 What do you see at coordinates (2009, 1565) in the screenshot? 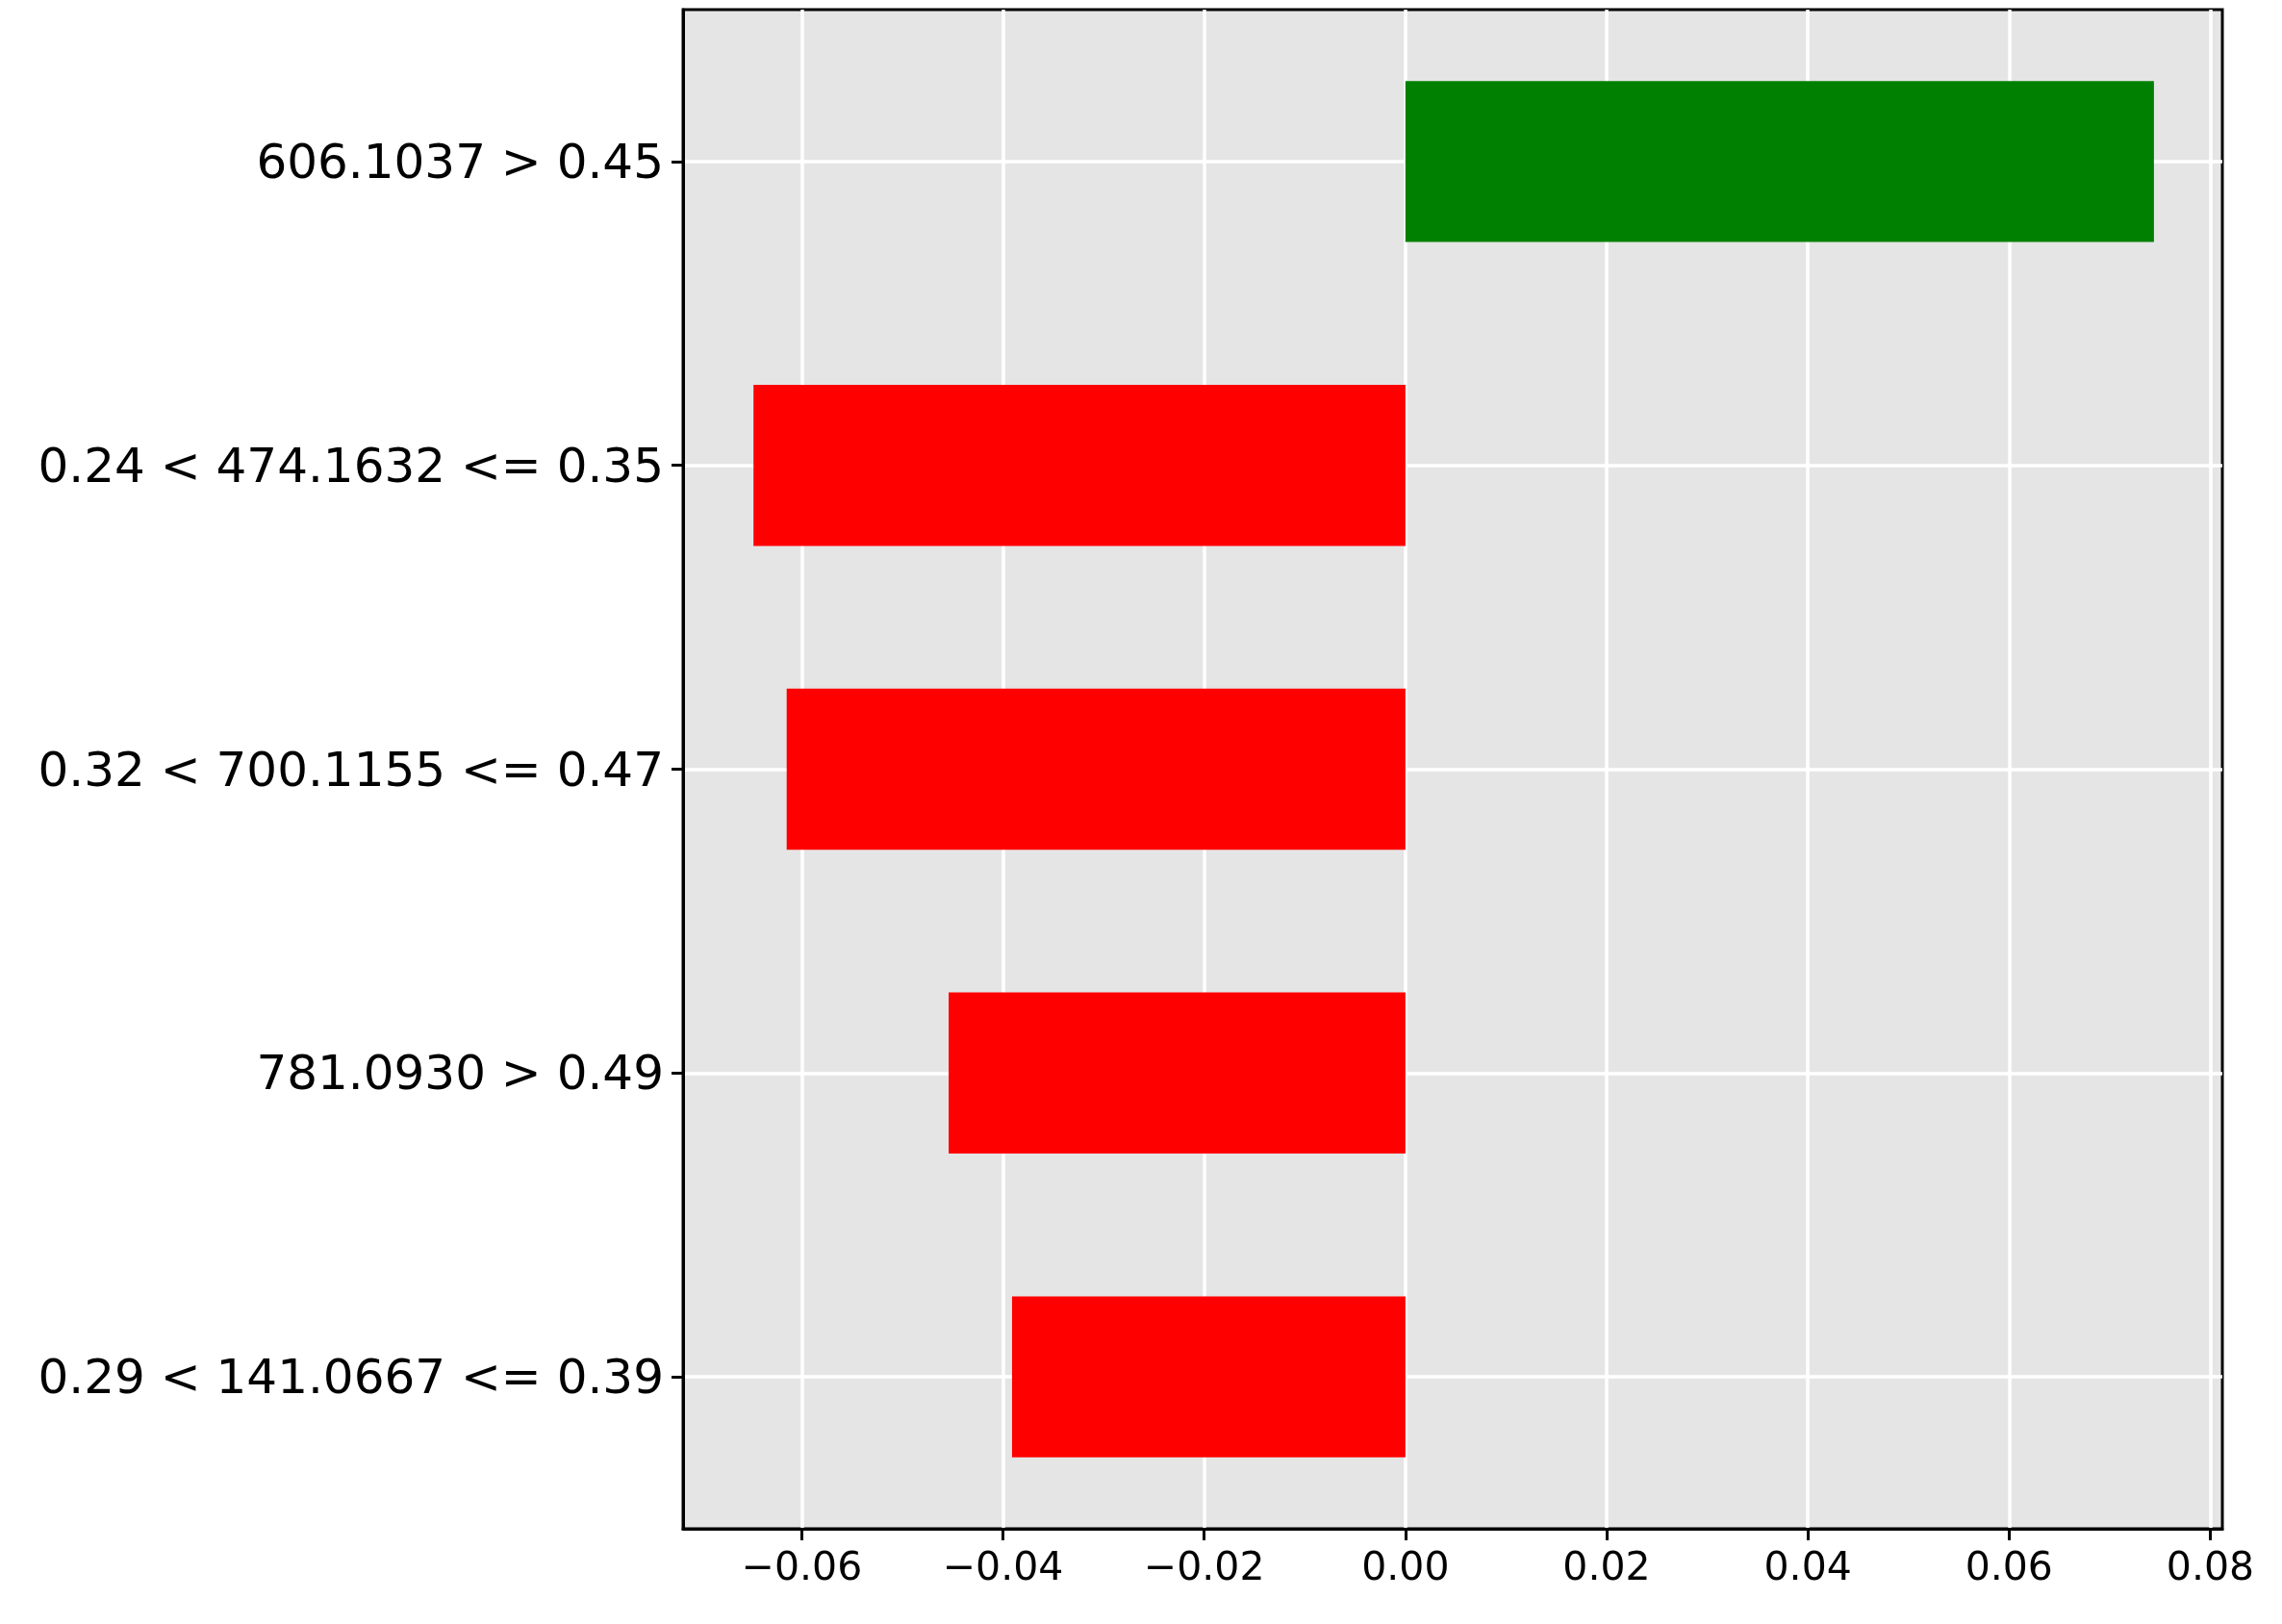
I see `x-tick-label: 0.06` at bounding box center [2009, 1565].